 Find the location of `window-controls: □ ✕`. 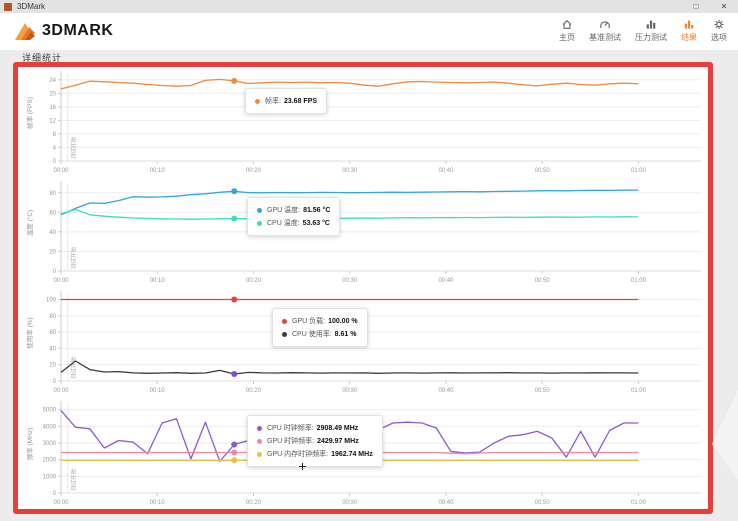

window-controls: □ ✕ is located at coordinates (710, 6).